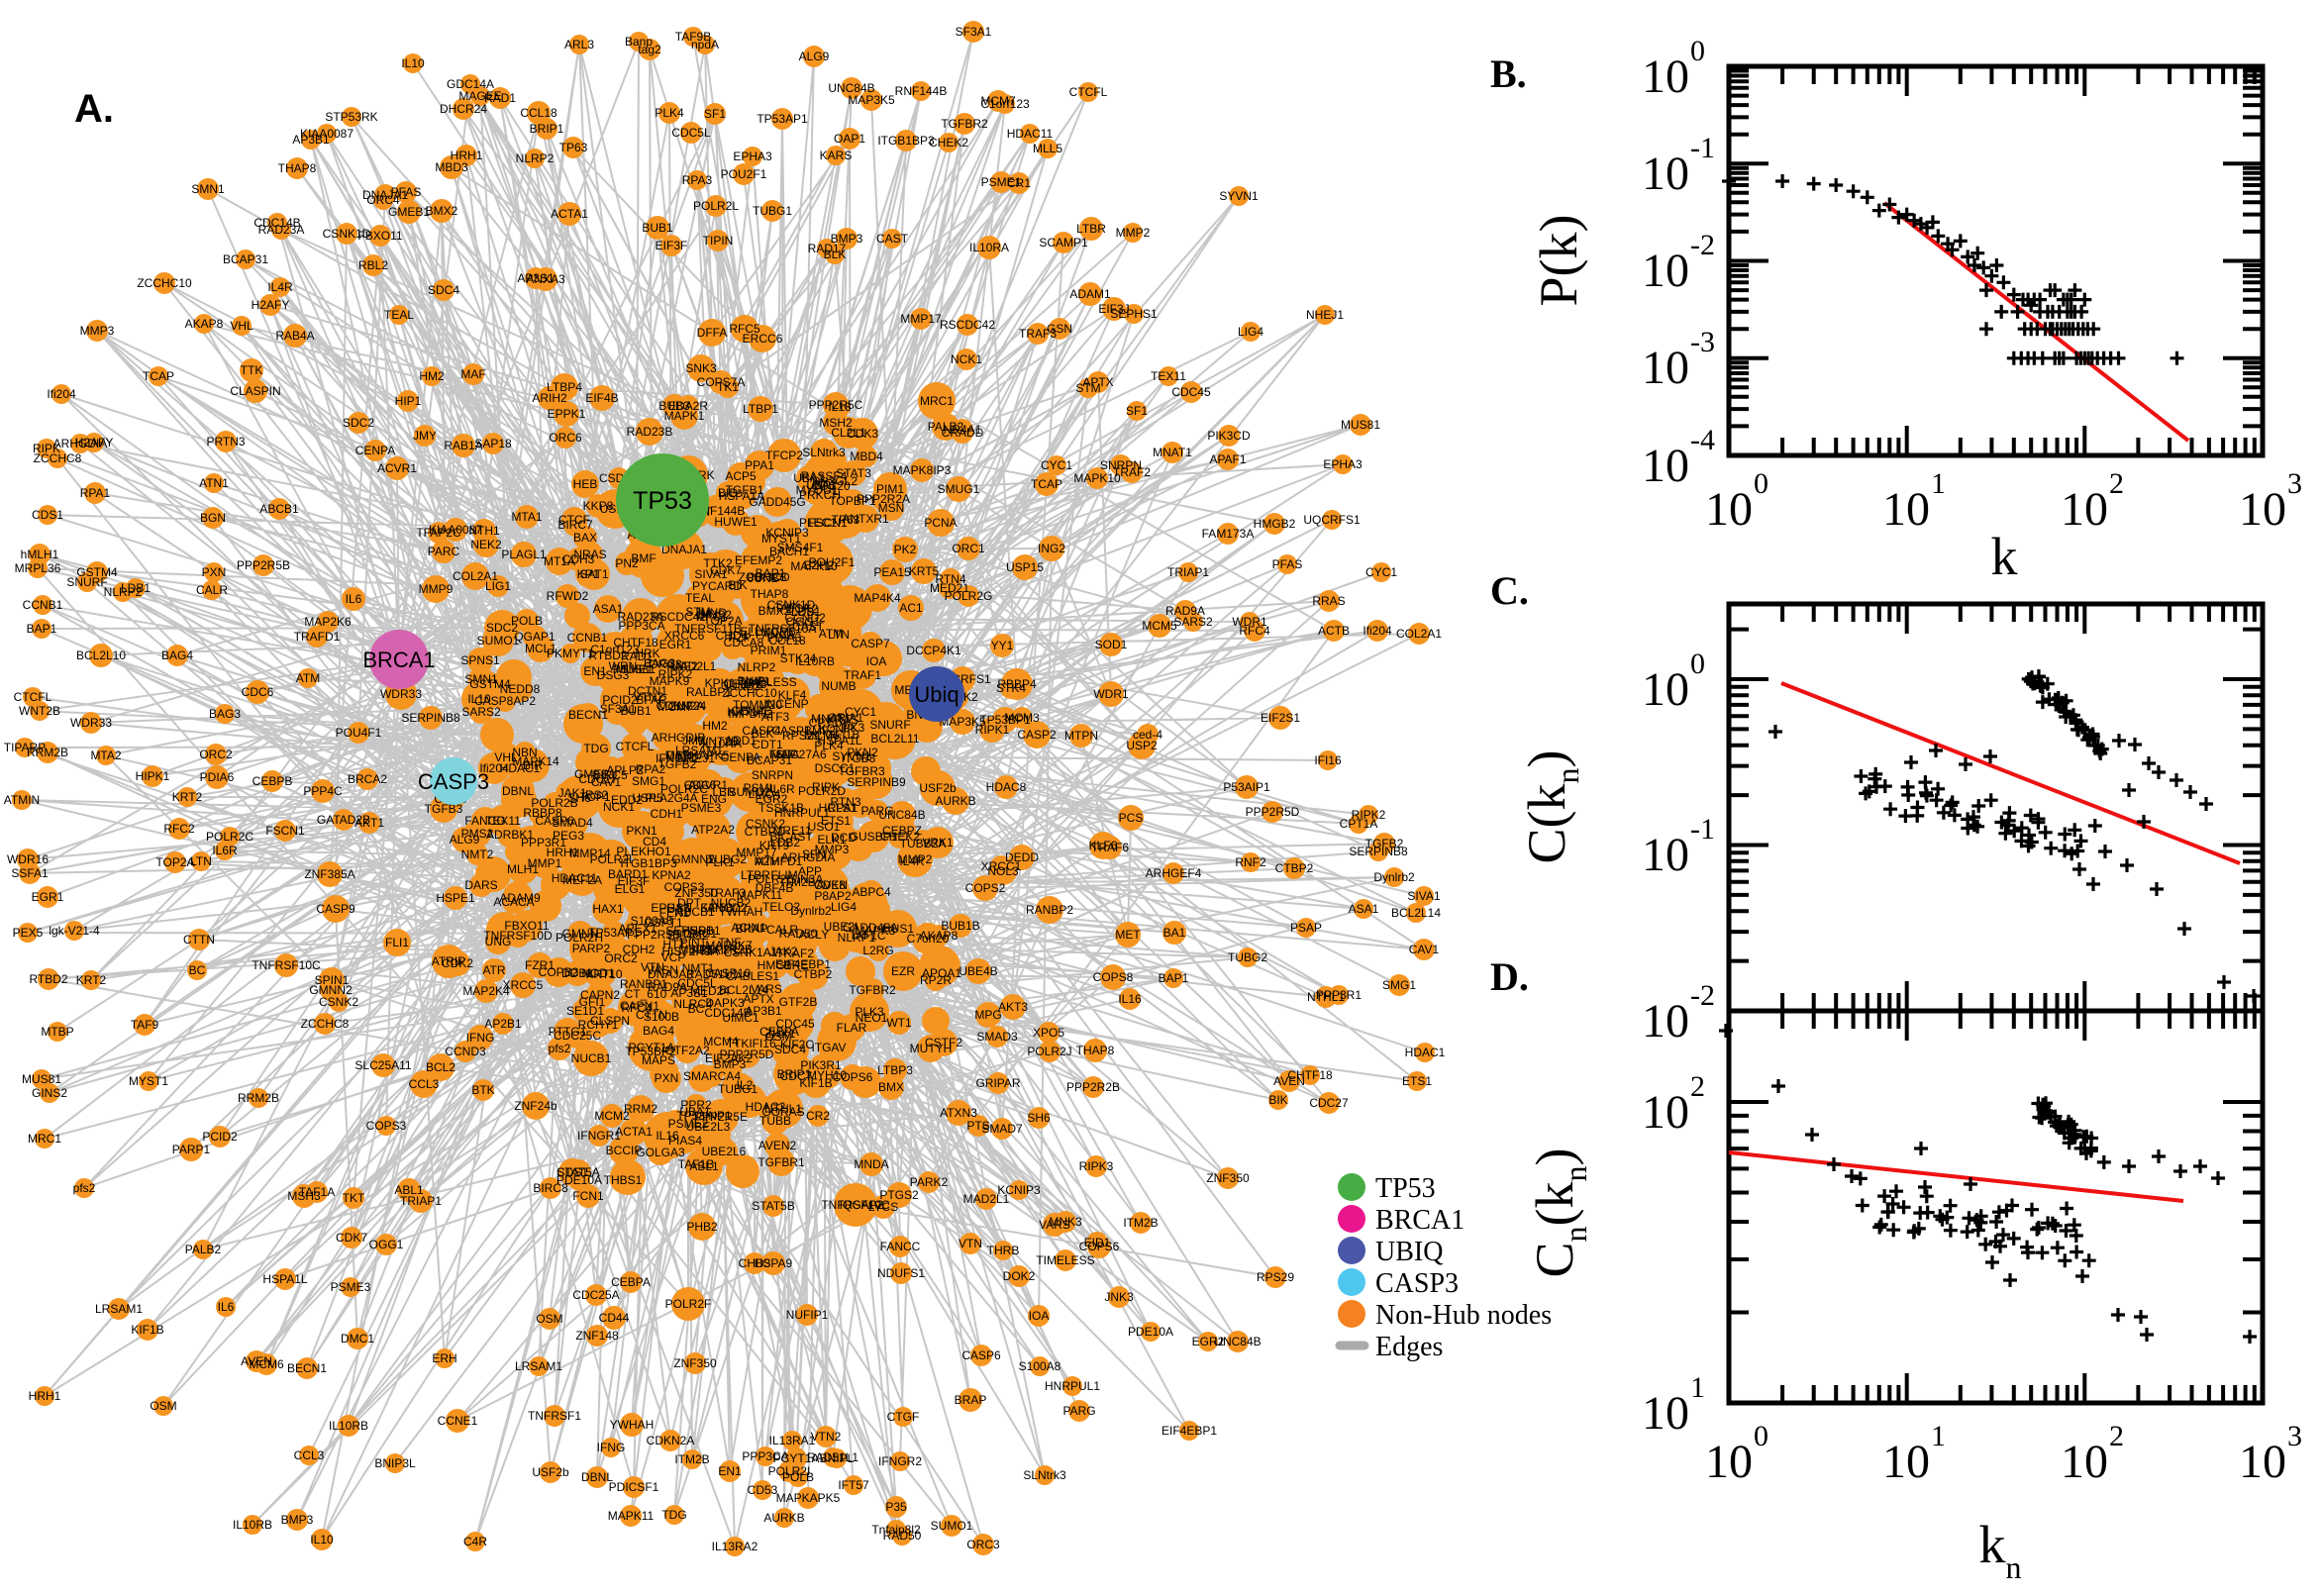 The height and width of the screenshot is (1596, 2323). What do you see at coordinates (819, 565) in the screenshot?
I see `svg-text: EZH2` at bounding box center [819, 565].